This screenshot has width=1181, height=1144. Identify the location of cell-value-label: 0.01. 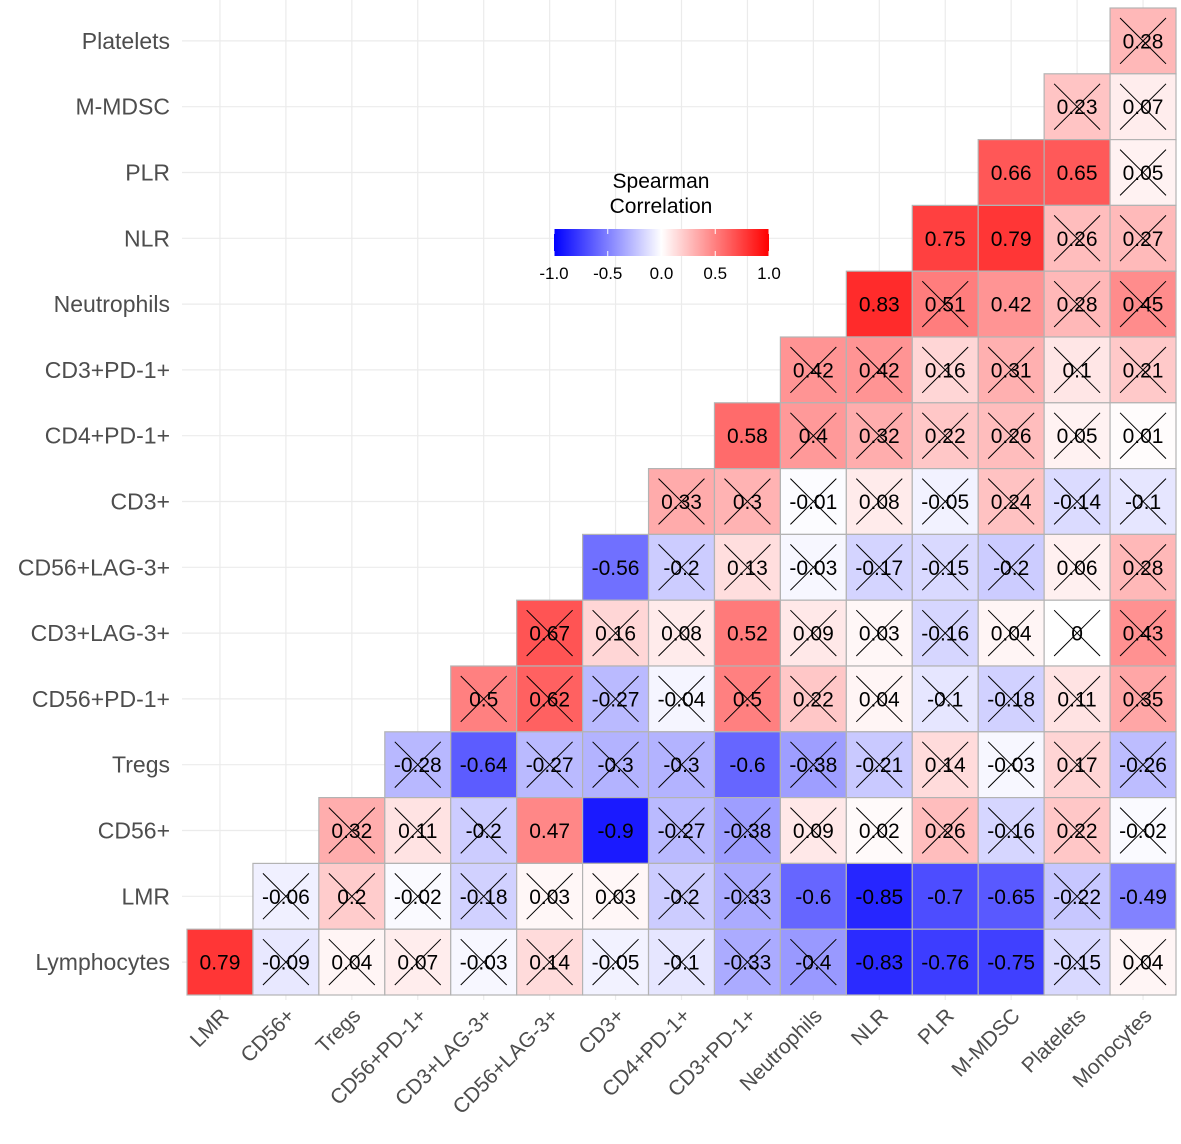
(1143, 436).